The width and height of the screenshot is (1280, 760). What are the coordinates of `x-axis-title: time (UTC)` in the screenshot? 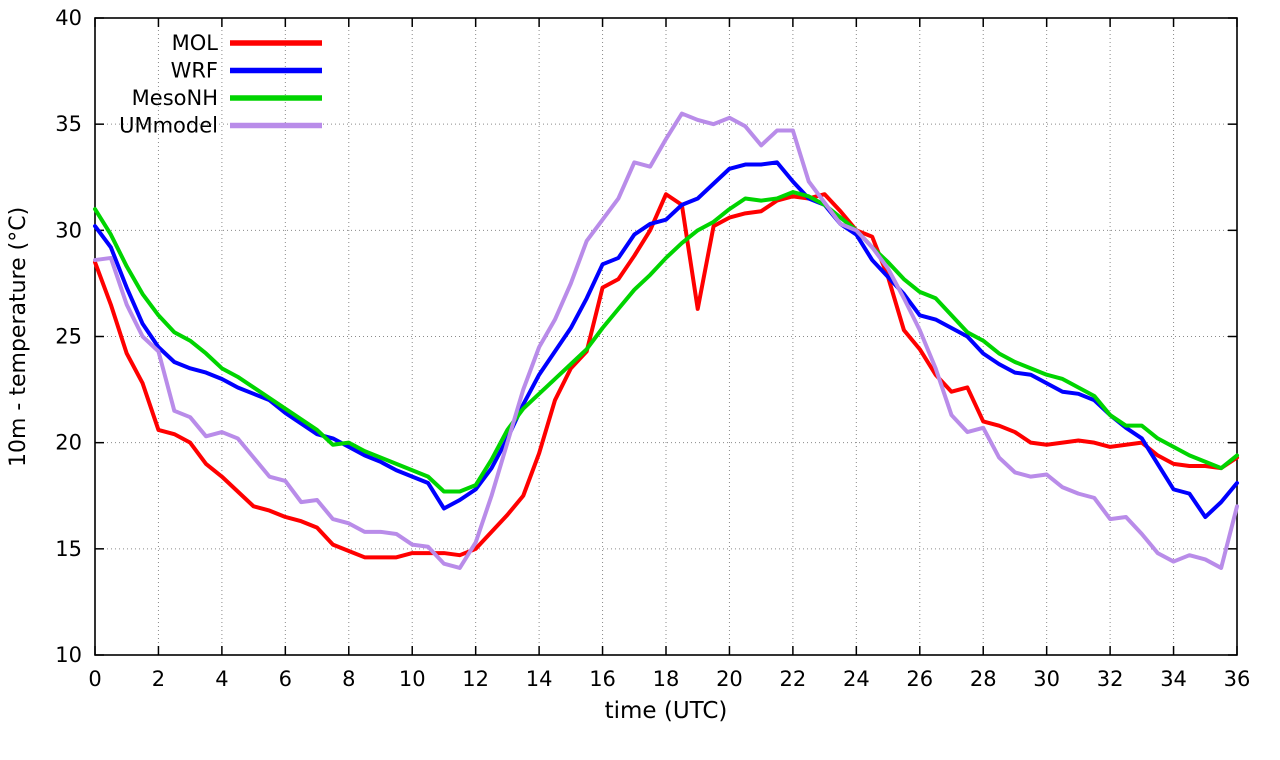 It's located at (666, 711).